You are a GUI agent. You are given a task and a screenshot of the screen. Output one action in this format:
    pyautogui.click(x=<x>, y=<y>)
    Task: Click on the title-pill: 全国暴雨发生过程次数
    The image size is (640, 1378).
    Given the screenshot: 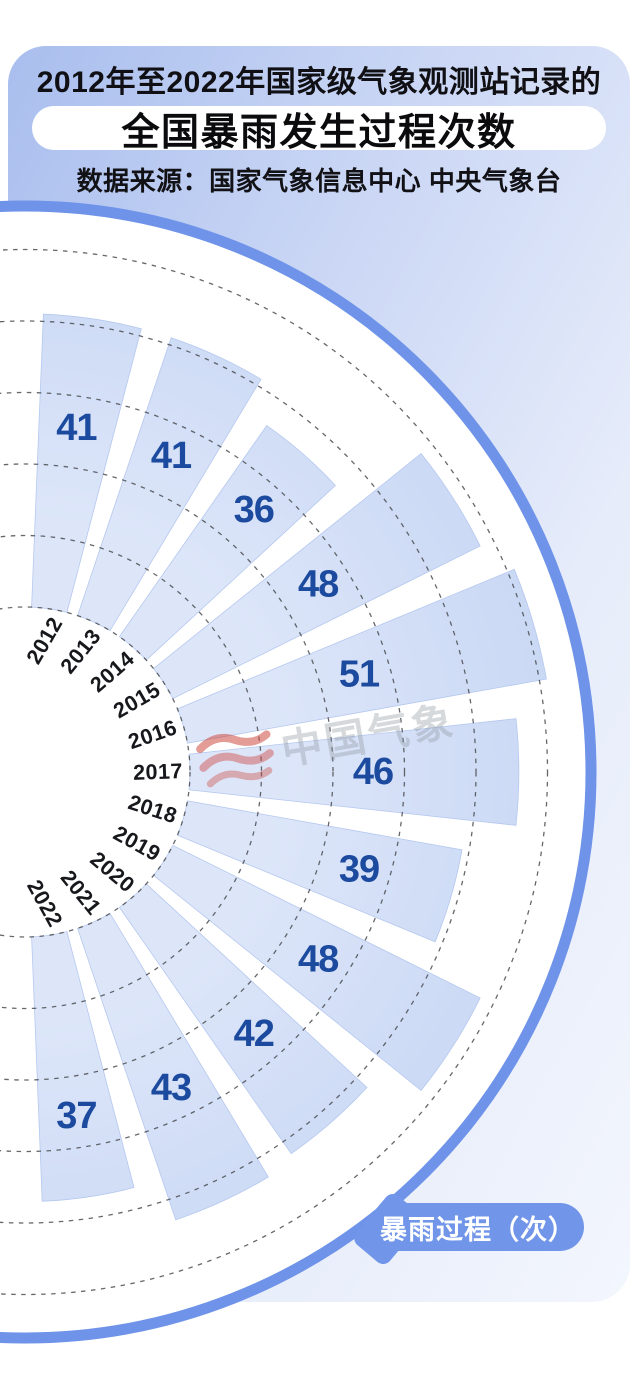 What is the action you would take?
    pyautogui.click(x=319, y=130)
    